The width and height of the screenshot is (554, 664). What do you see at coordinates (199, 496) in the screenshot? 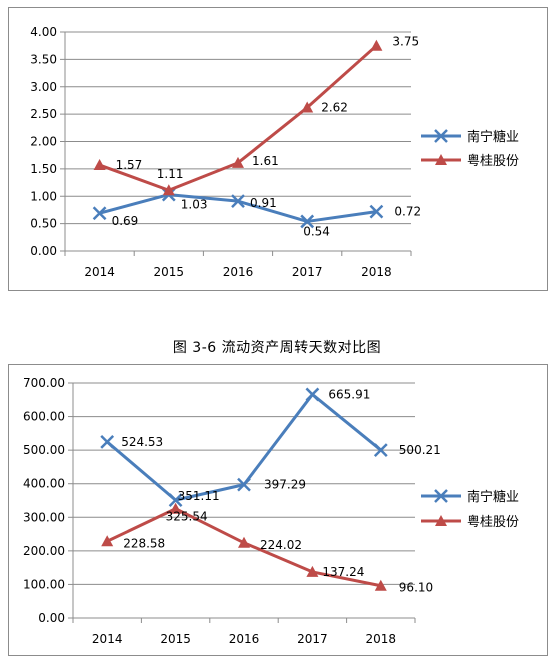
I see `data-label: 351.11` at bounding box center [199, 496].